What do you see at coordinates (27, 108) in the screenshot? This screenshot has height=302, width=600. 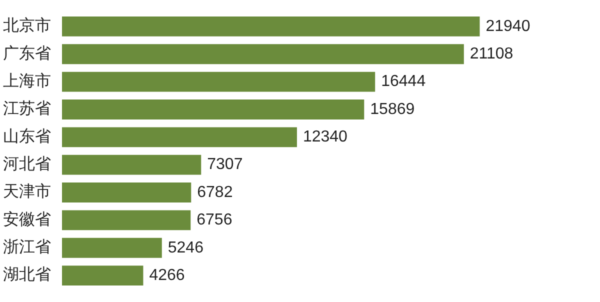 I see `y-tick-label: 江苏省` at bounding box center [27, 108].